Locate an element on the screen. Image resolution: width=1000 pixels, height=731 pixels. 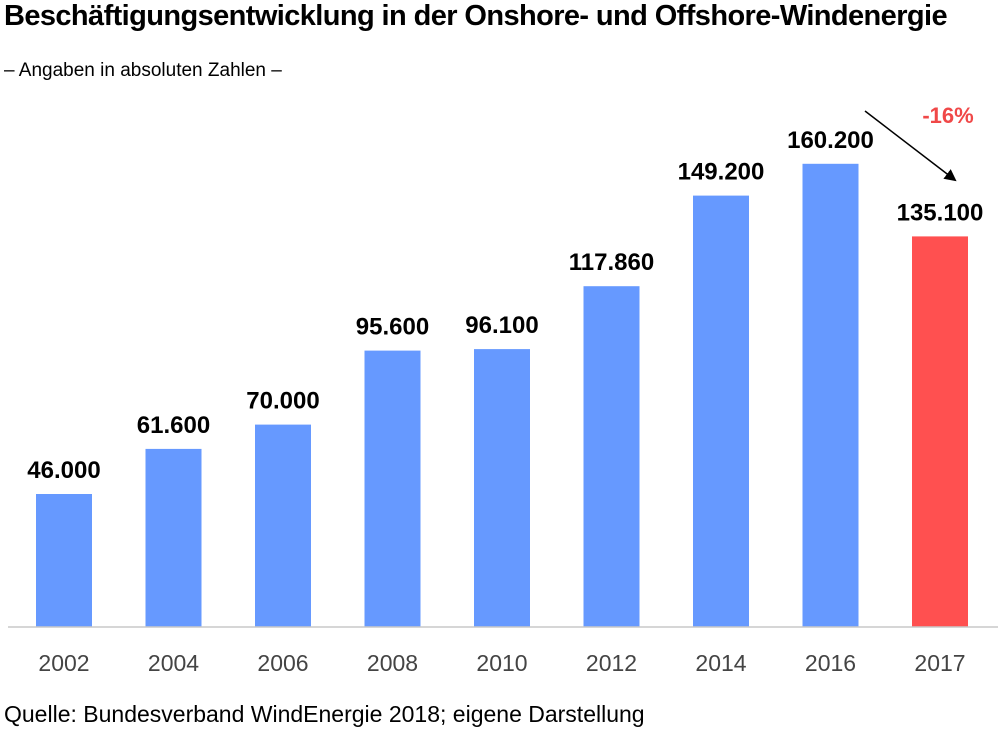
change-annotation: -16% is located at coordinates (947, 115).